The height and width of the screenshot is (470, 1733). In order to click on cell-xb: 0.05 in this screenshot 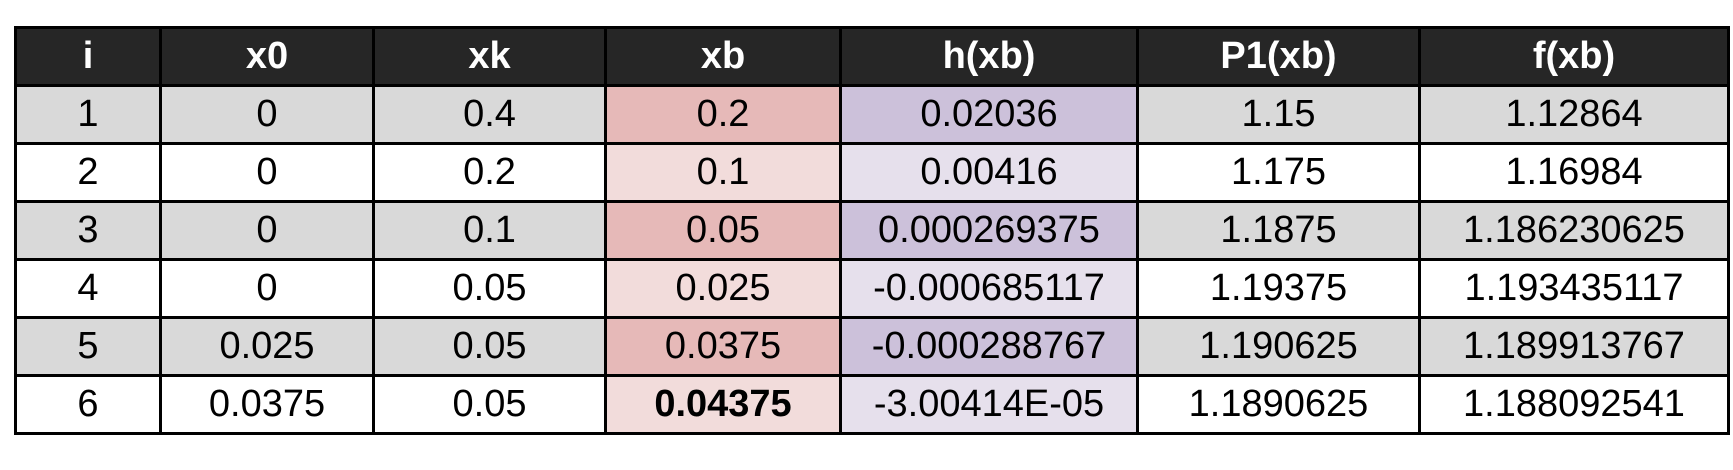, I will do `click(723, 230)`.